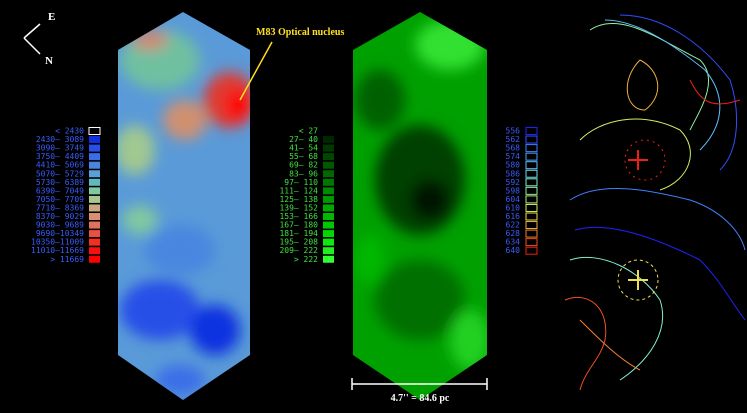 This screenshot has height=413, width=747. What do you see at coordinates (513, 242) in the screenshot?
I see `legend-label: 634` at bounding box center [513, 242].